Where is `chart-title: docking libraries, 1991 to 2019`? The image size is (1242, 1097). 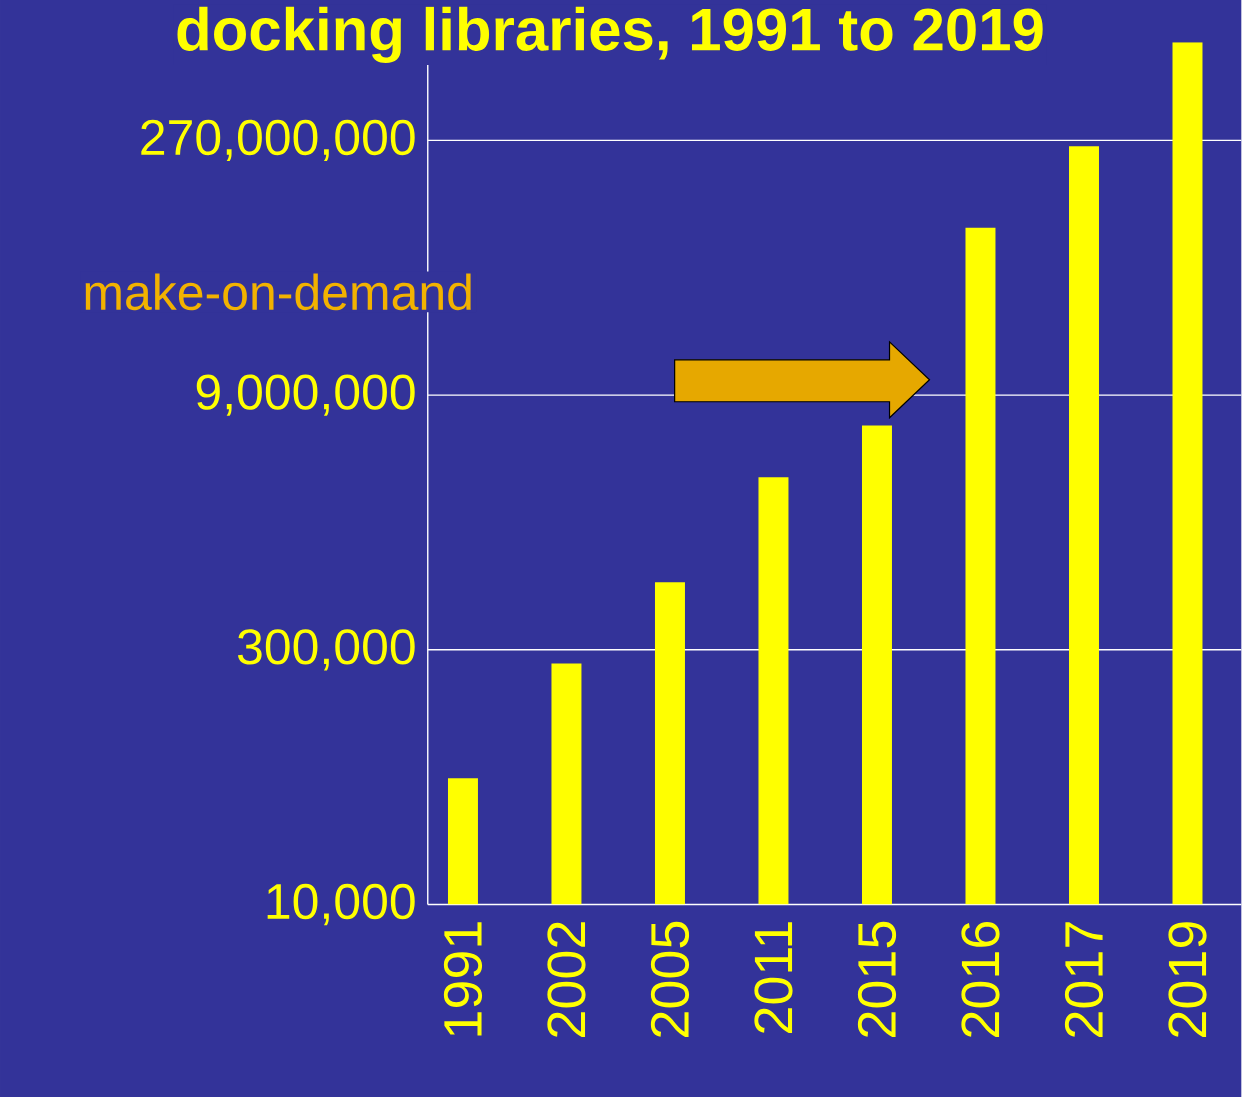
chart-title: docking libraries, 1991 to 2019 is located at coordinates (610, 34).